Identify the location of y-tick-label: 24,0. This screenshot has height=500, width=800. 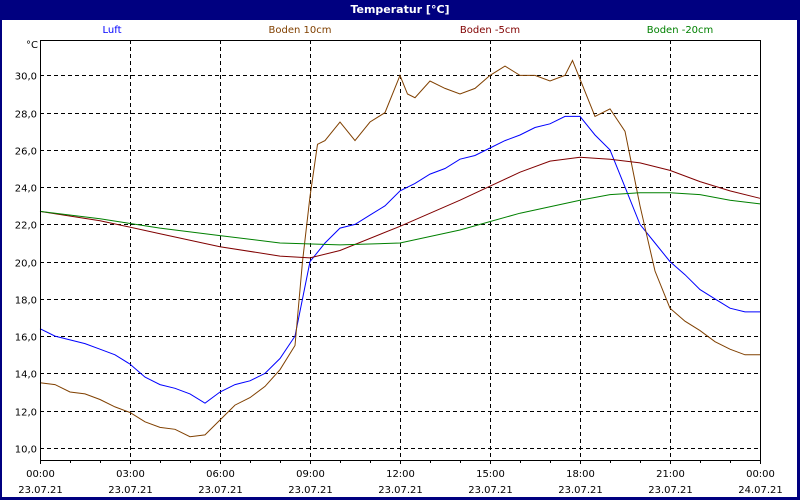
(26, 189).